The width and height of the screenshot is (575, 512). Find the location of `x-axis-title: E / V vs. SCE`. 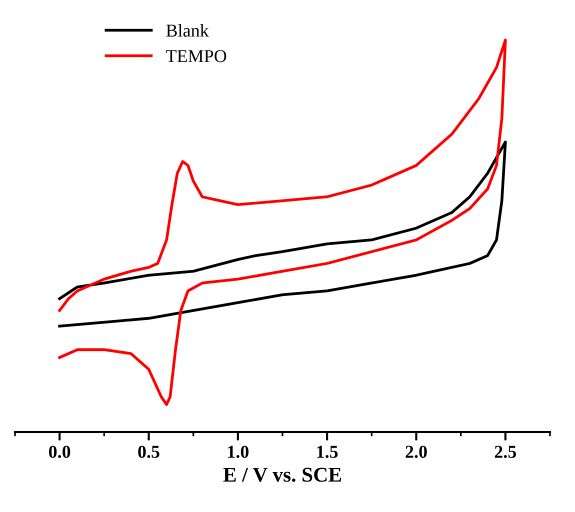

x-axis-title: E / V vs. SCE is located at coordinates (282, 475).